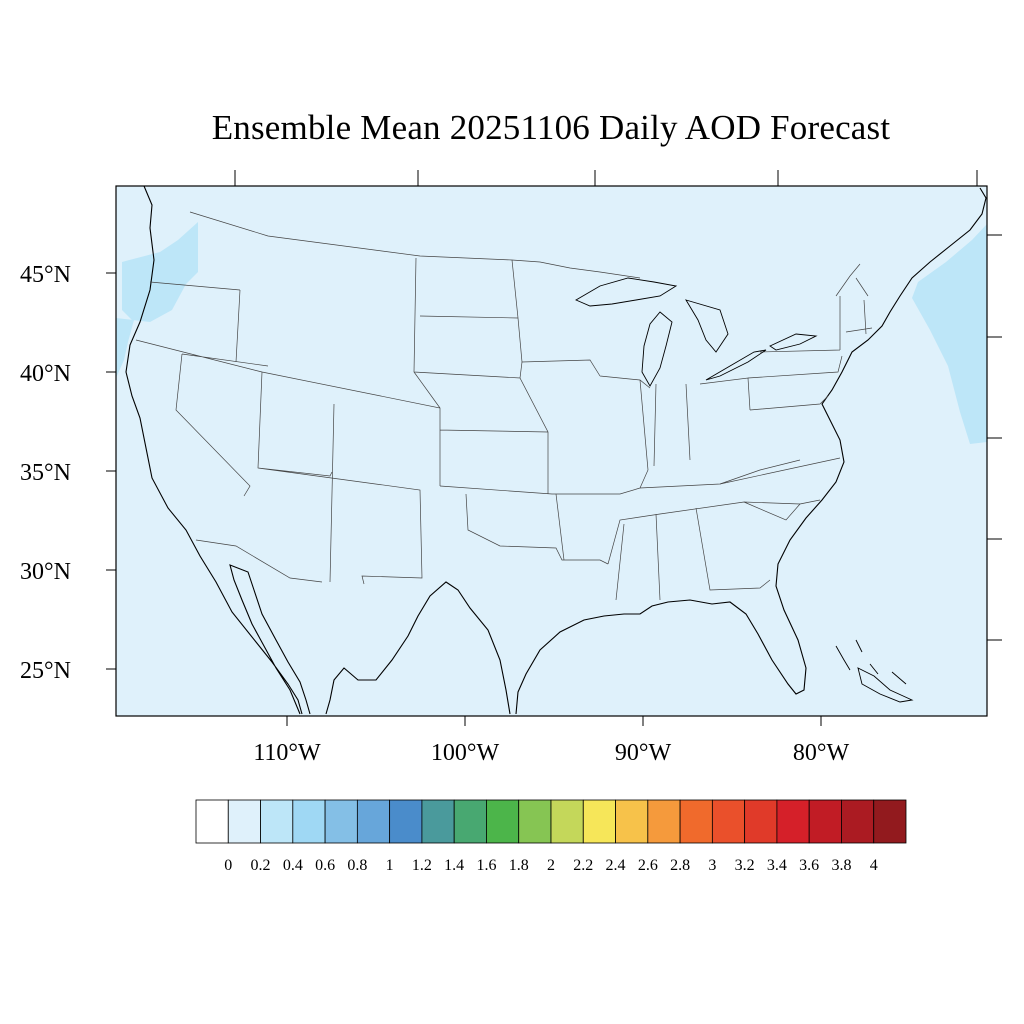 The image size is (1024, 1024). Describe the element at coordinates (45, 275) in the screenshot. I see `lat-label-45: 45°N` at that location.